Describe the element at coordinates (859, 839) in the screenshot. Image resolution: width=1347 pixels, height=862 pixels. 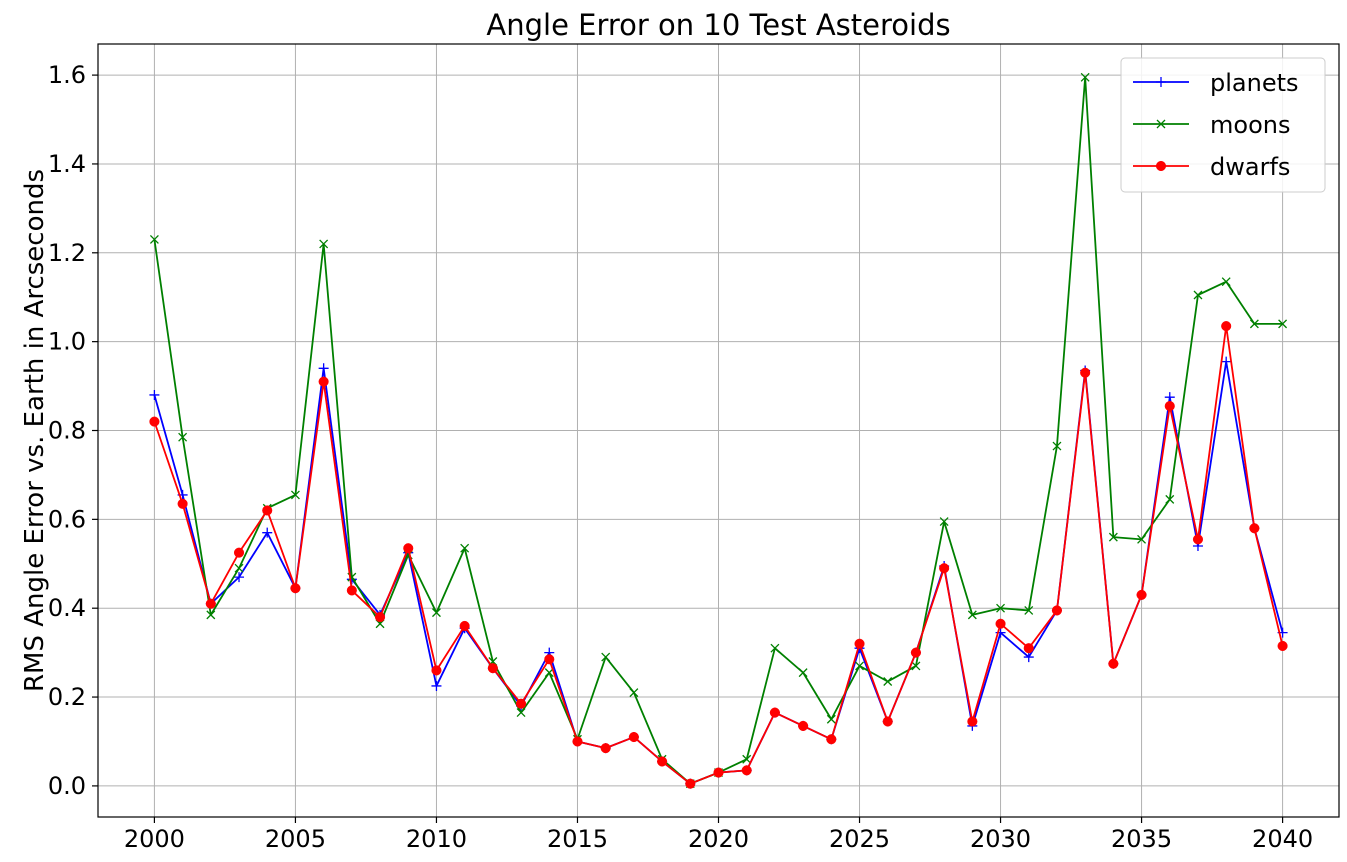
I see `x-tick-label: 2025` at that location.